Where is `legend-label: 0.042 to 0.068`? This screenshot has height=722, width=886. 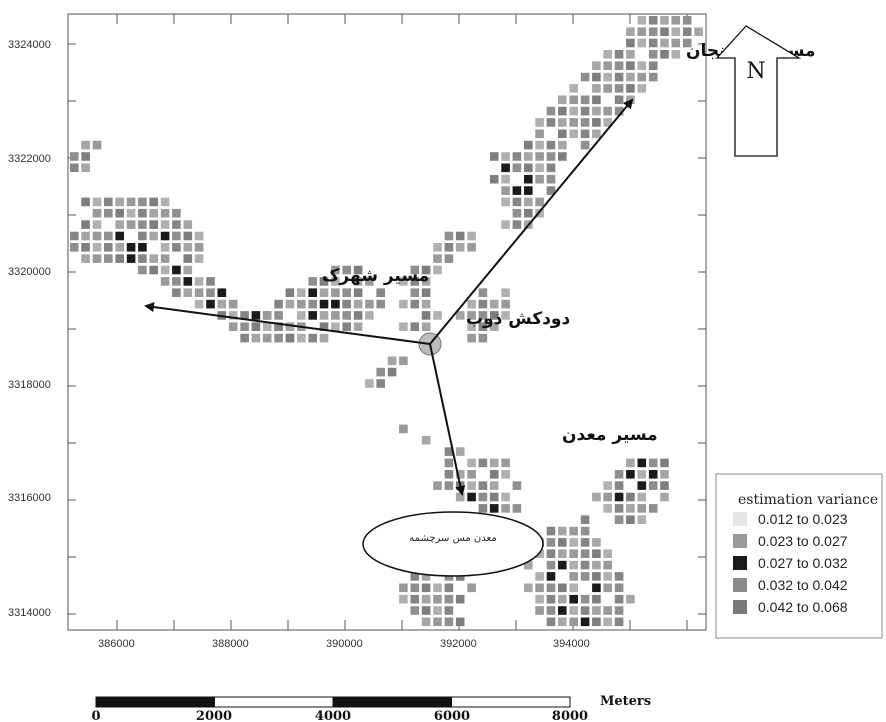
legend-label: 0.042 to 0.068 is located at coordinates (803, 607).